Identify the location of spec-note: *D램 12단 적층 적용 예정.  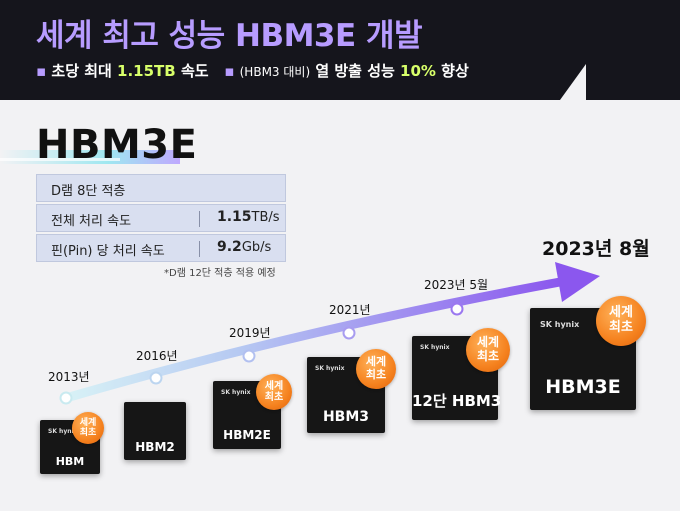
(220, 273).